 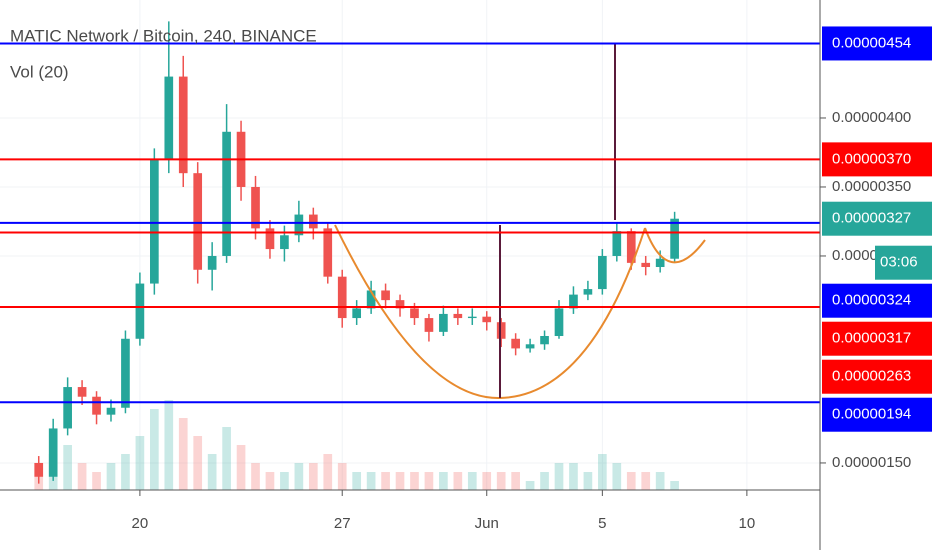 What do you see at coordinates (871, 117) in the screenshot?
I see `y-tick-label: 0.00000400` at bounding box center [871, 117].